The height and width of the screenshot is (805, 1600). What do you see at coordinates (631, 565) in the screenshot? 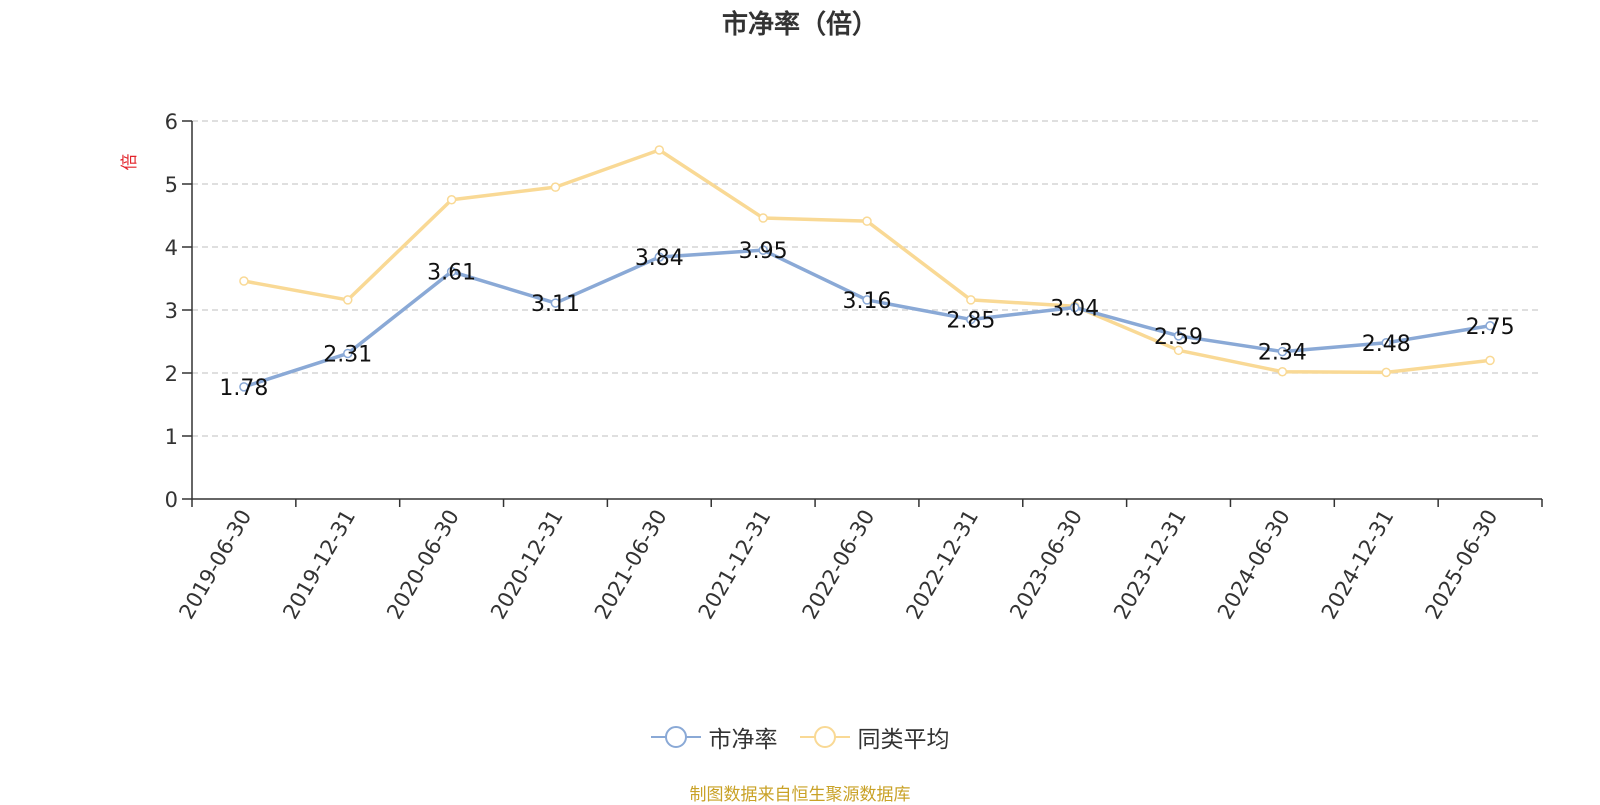
I see `x-tick-label: 2021-06-30` at bounding box center [631, 565].